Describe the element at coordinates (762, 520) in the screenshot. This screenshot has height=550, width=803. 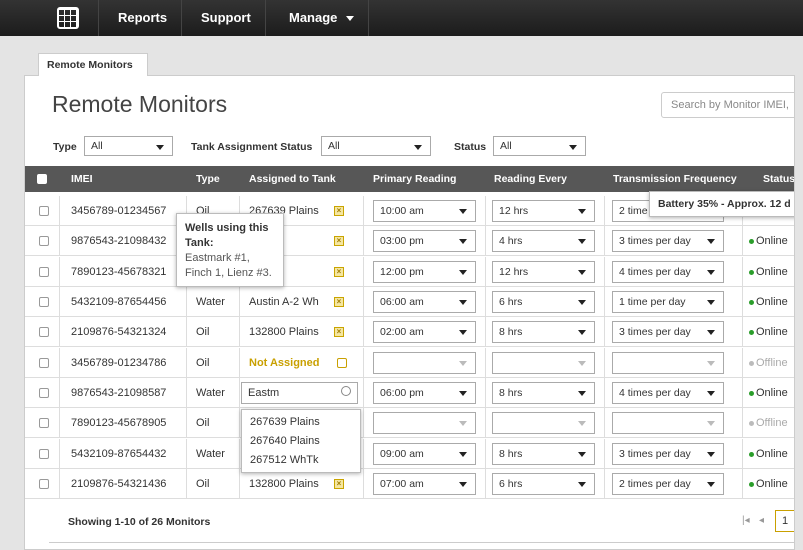
I see `pager-prev: ◂` at that location.